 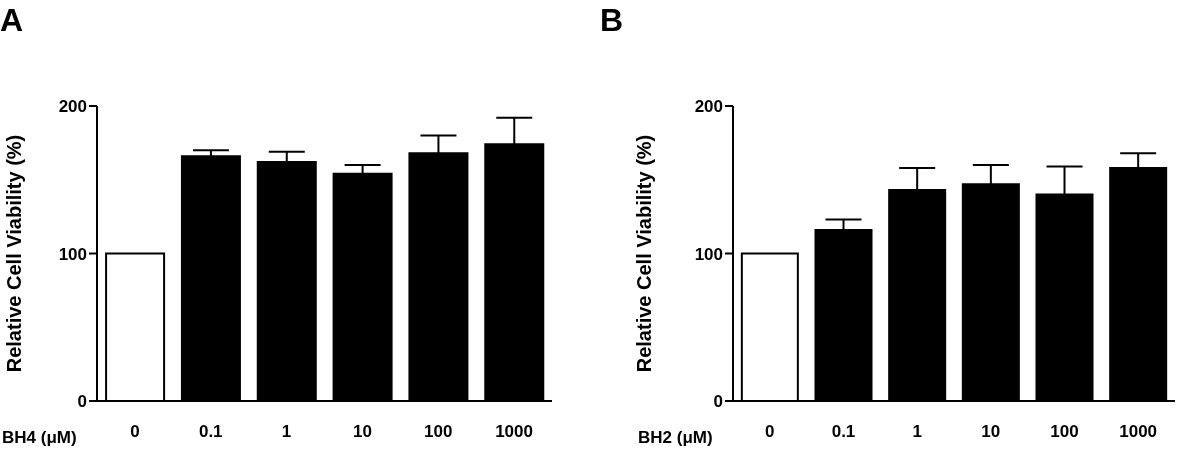 What do you see at coordinates (675, 438) in the screenshot?
I see `x-axis-title: BH2 (μM)` at bounding box center [675, 438].